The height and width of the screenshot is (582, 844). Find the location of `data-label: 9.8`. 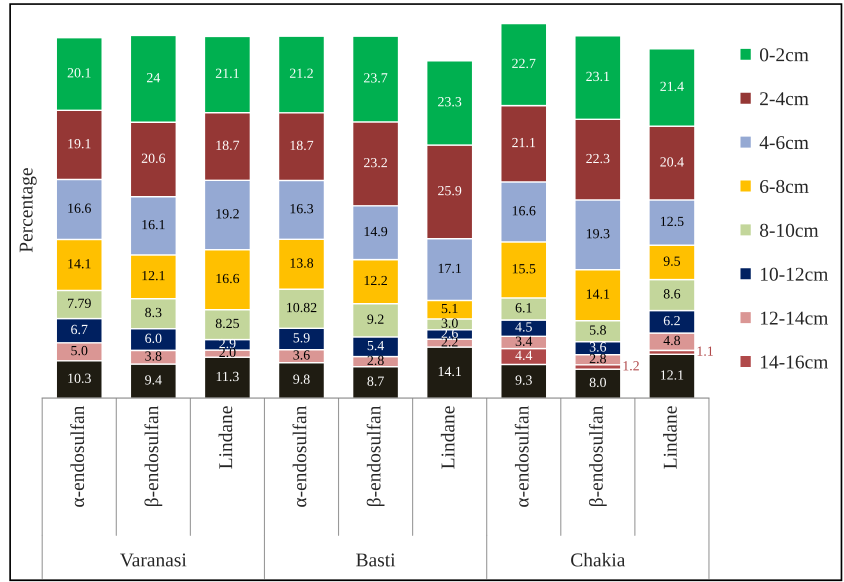

data-label: 9.8 is located at coordinates (301, 379).